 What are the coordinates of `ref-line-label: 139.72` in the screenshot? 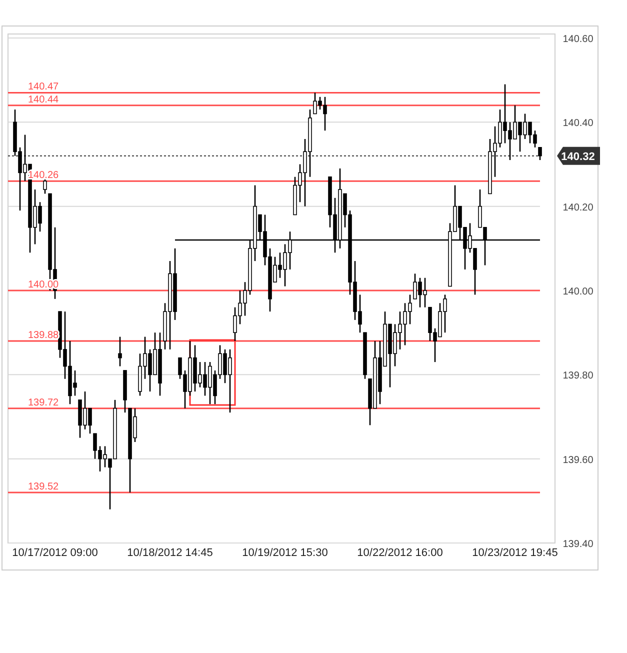 It's located at (44, 402).